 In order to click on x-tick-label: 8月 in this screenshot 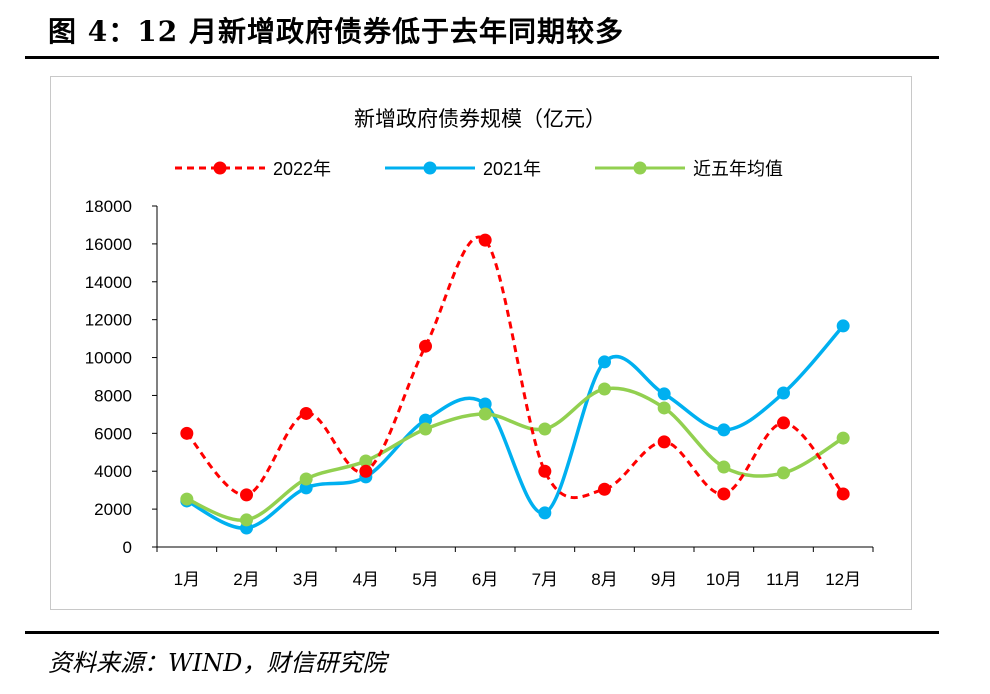, I will do `click(604, 579)`.